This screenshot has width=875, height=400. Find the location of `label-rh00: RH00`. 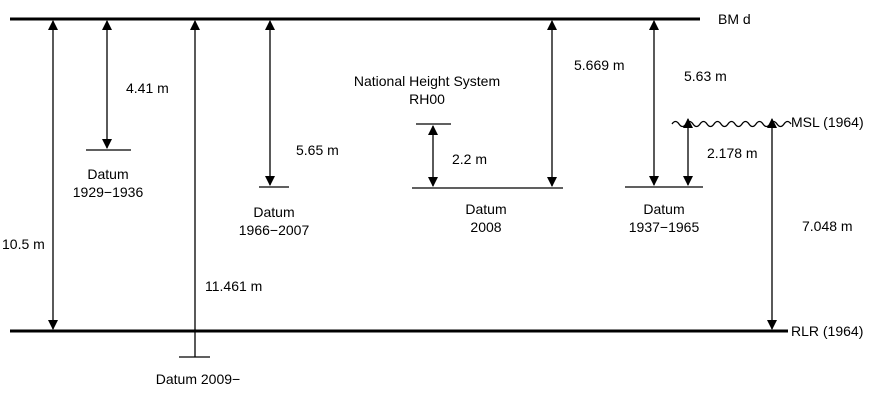

label-rh00: RH00 is located at coordinates (427, 99).